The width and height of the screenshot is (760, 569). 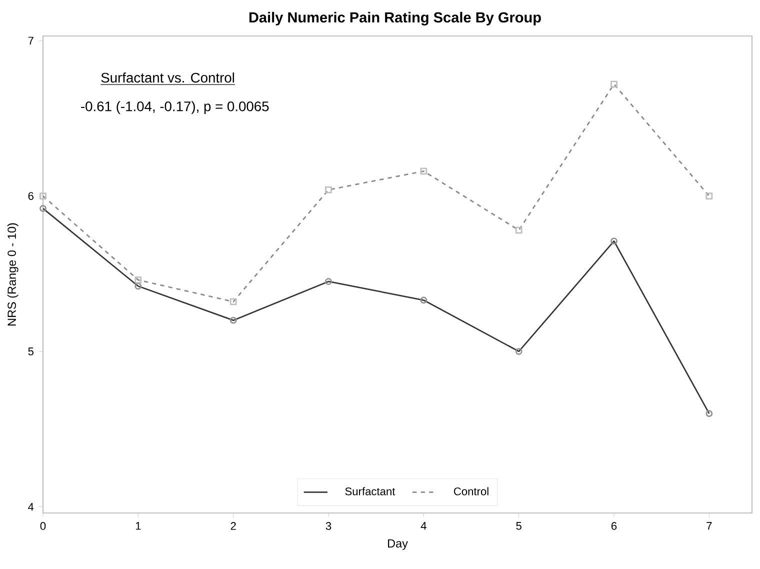 I want to click on chart-title: Daily Numeric Pain Rating Scale By Group, so click(x=395, y=19).